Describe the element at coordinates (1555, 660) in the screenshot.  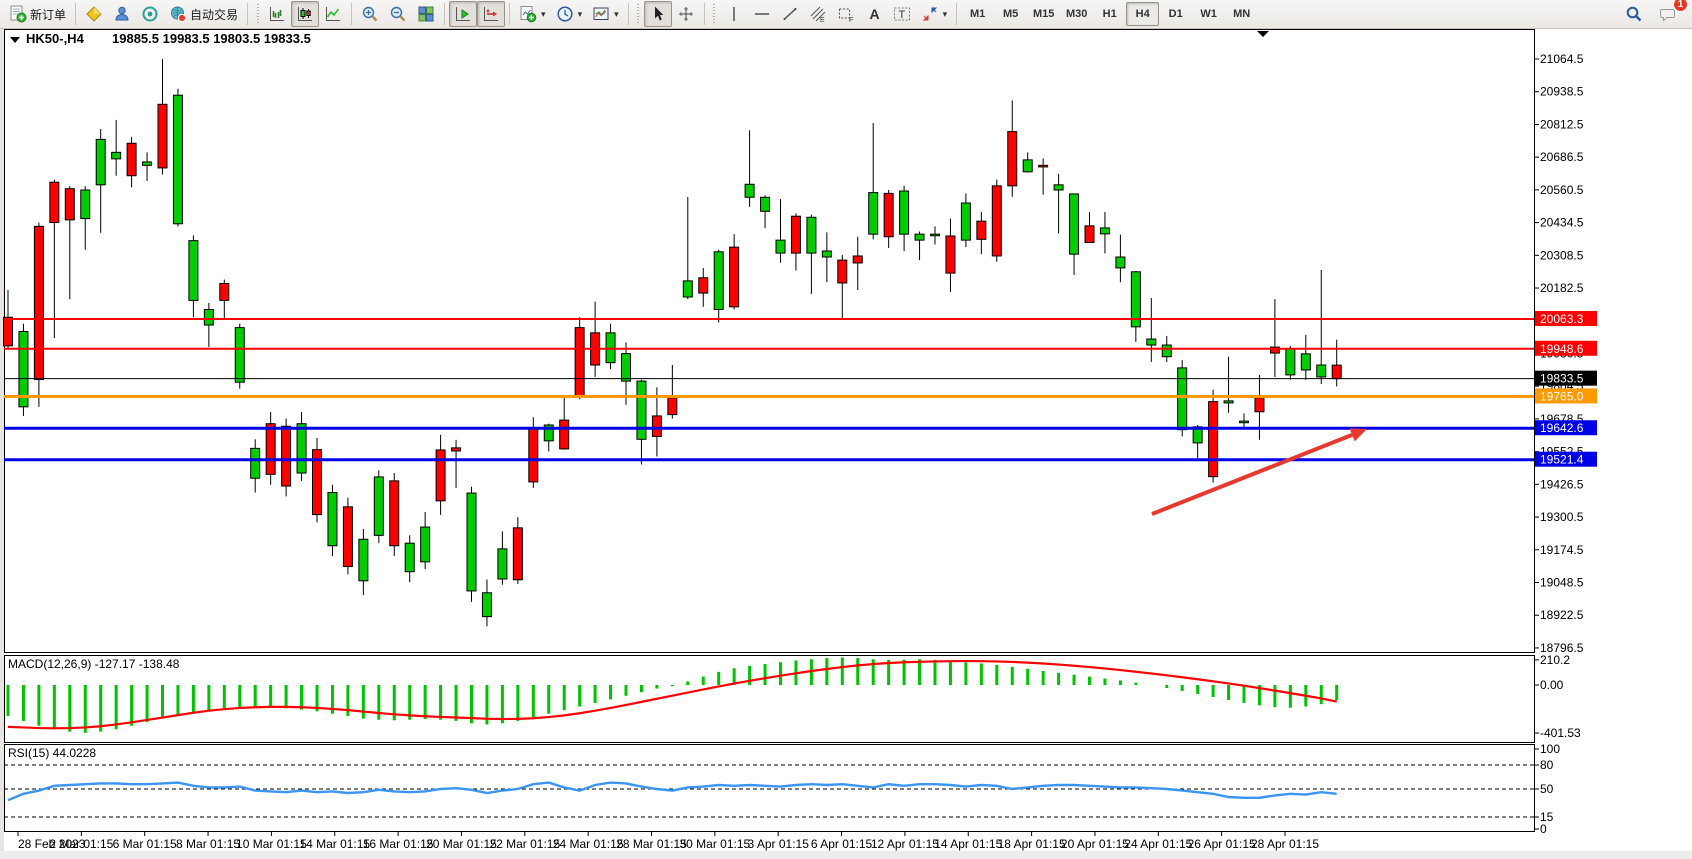
I see `svg-text: 210.2` at that location.